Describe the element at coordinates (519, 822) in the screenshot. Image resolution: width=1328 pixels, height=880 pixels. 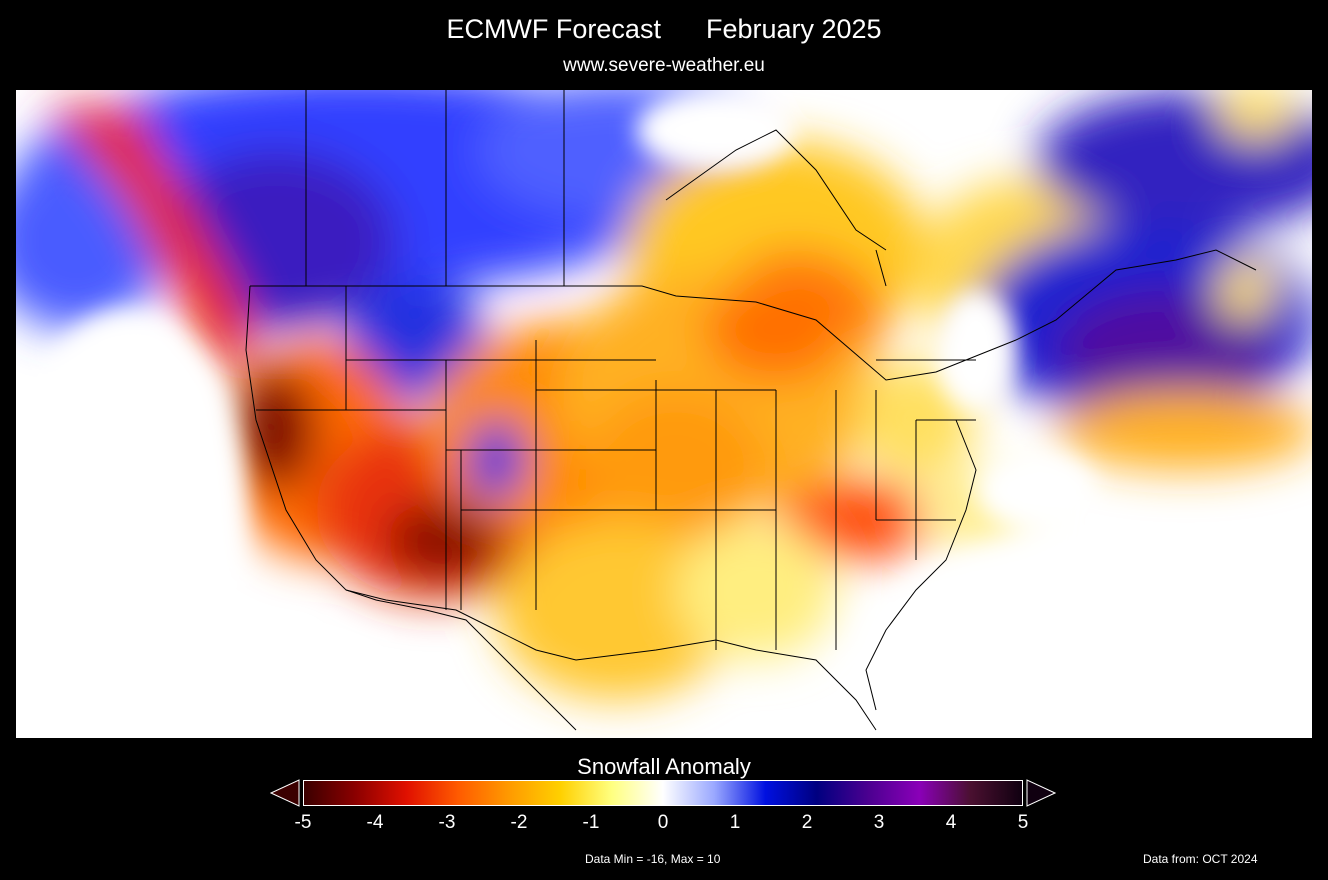
I see `colorbar-tick-label: -2` at that location.